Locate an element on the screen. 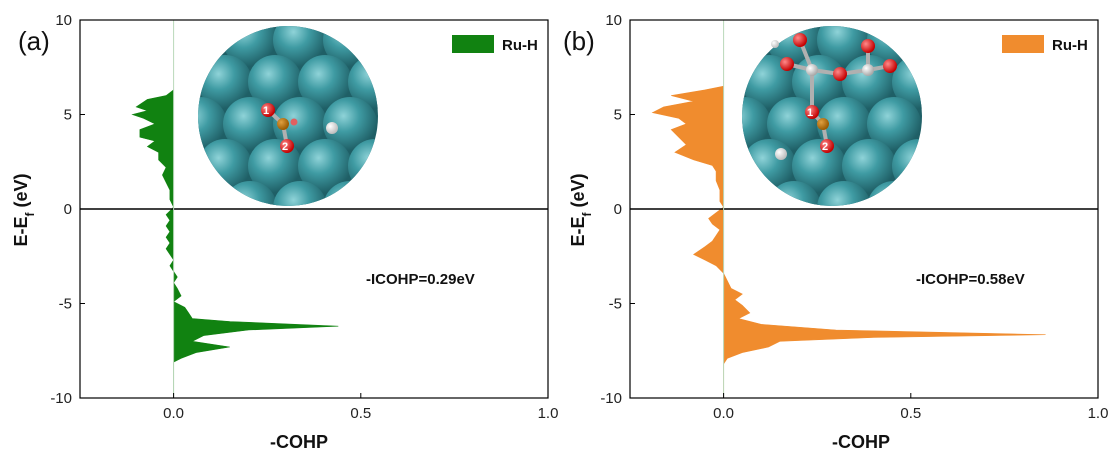 The width and height of the screenshot is (1113, 459). ru-surface is located at coordinates (832, 116).